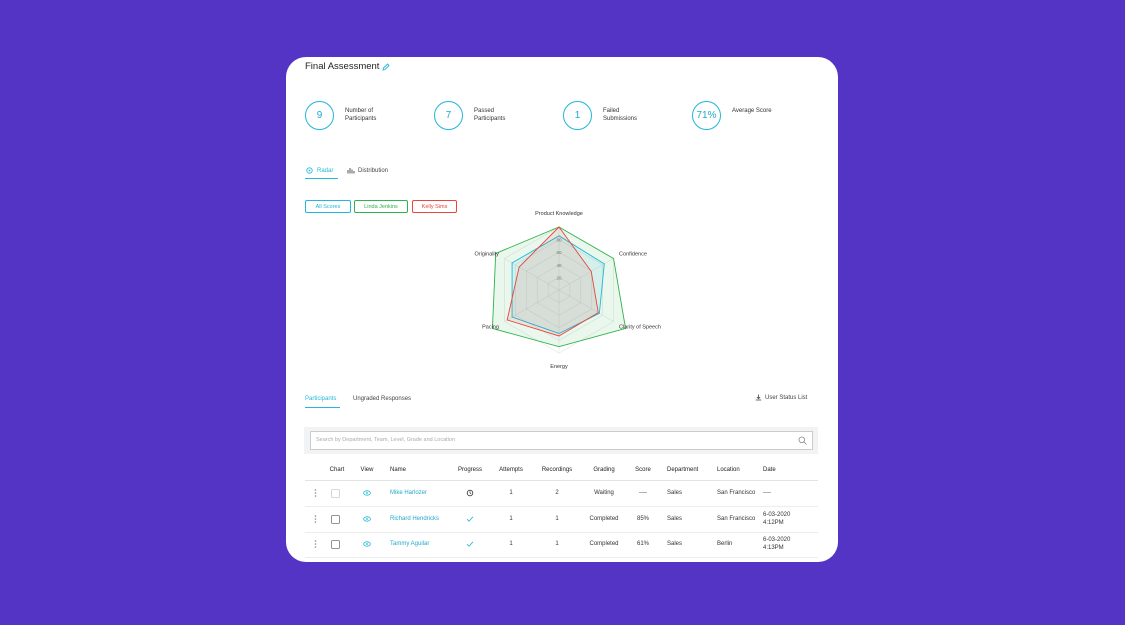 This screenshot has height=625, width=1125. Describe the element at coordinates (577, 115) in the screenshot. I see `stat-value: 1` at that location.